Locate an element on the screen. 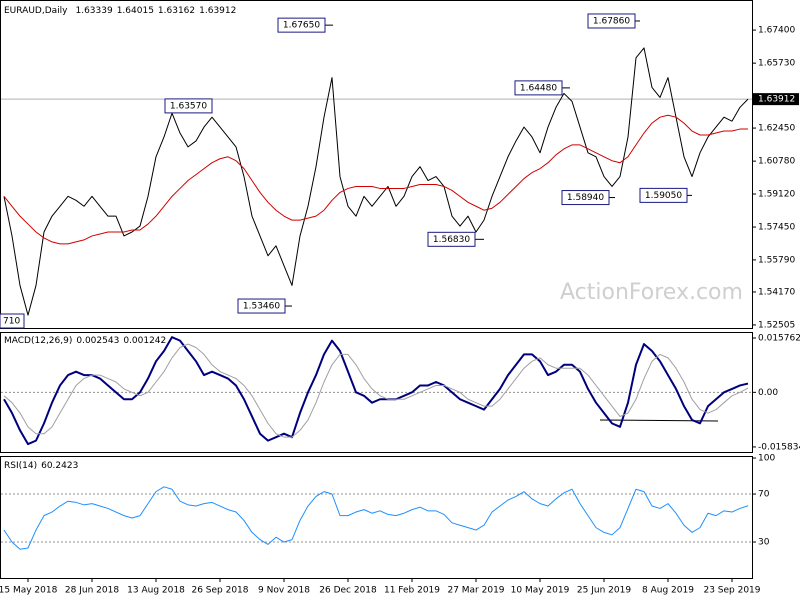 The height and width of the screenshot is (600, 800). y-tick-label: 1.52505 is located at coordinates (776, 325).